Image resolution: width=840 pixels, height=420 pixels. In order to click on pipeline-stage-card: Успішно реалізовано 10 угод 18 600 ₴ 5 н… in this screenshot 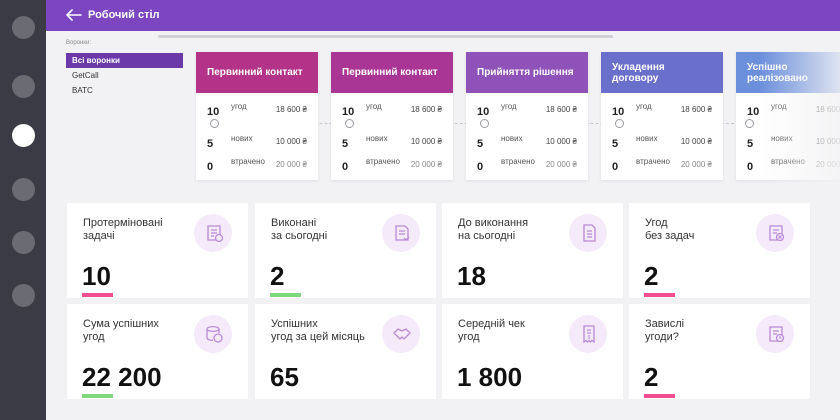, I will do `click(788, 116)`.